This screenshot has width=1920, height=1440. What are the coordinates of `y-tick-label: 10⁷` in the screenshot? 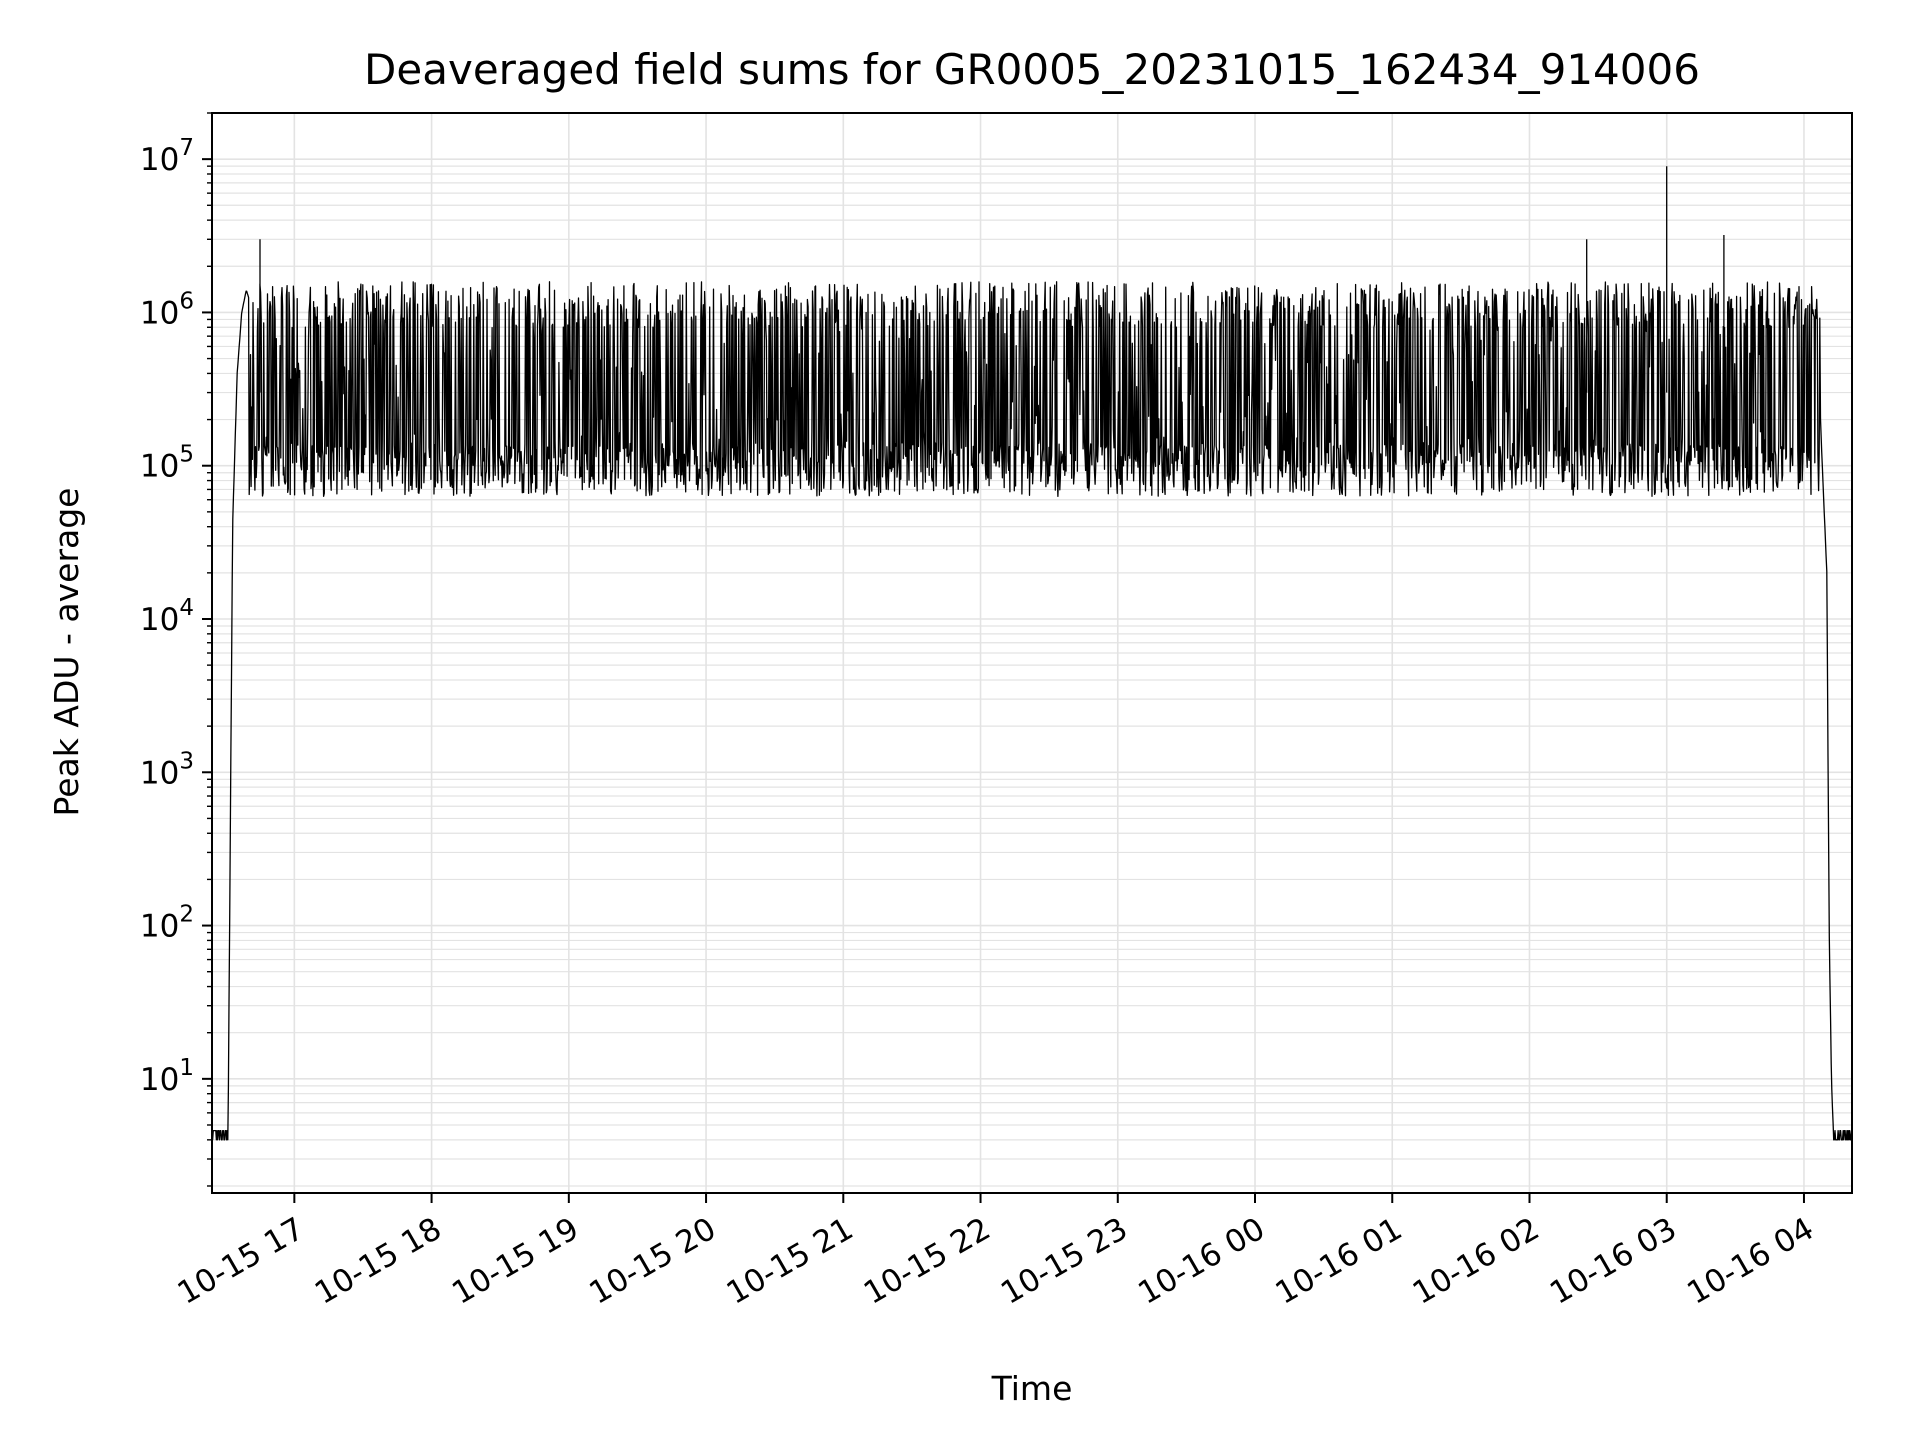 It's located at (167, 156).